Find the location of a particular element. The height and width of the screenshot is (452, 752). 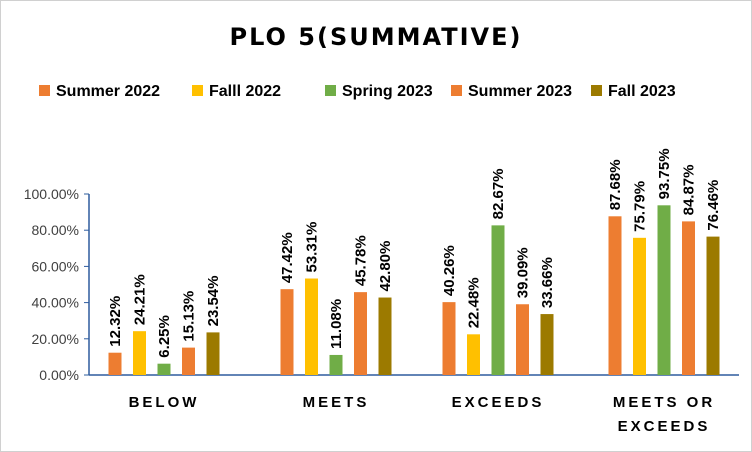

x-category-label: BELOW is located at coordinates (164, 402).